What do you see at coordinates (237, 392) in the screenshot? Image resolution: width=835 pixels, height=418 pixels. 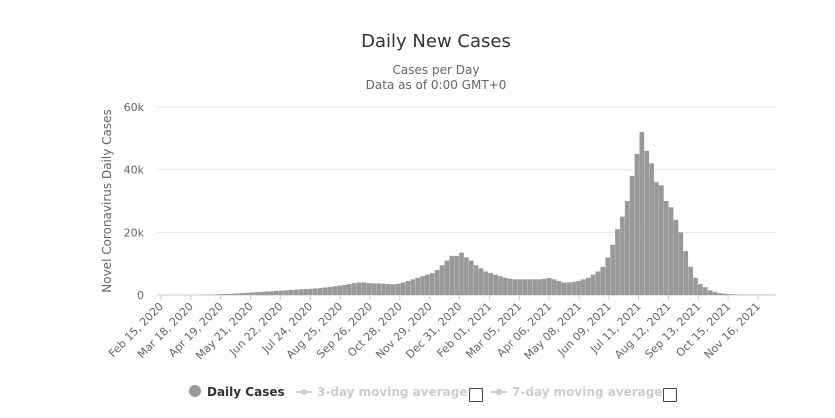 I see `legend-item-daily-cases: Daily Cases` at bounding box center [237, 392].